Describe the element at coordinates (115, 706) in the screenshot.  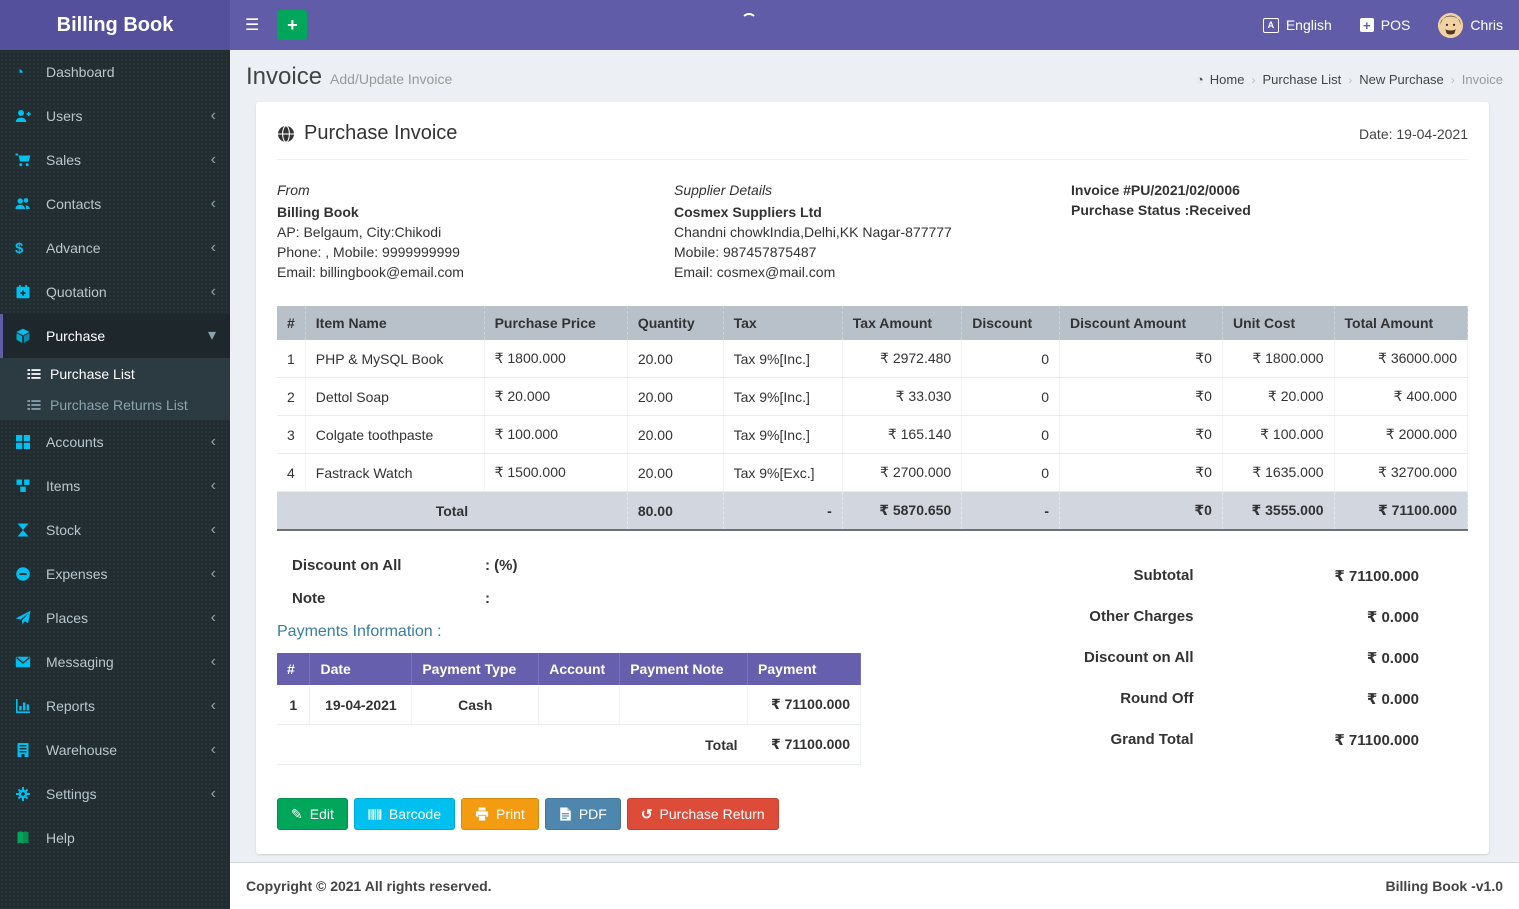
I see `sidebar-item-reports: Reports ‹` at that location.